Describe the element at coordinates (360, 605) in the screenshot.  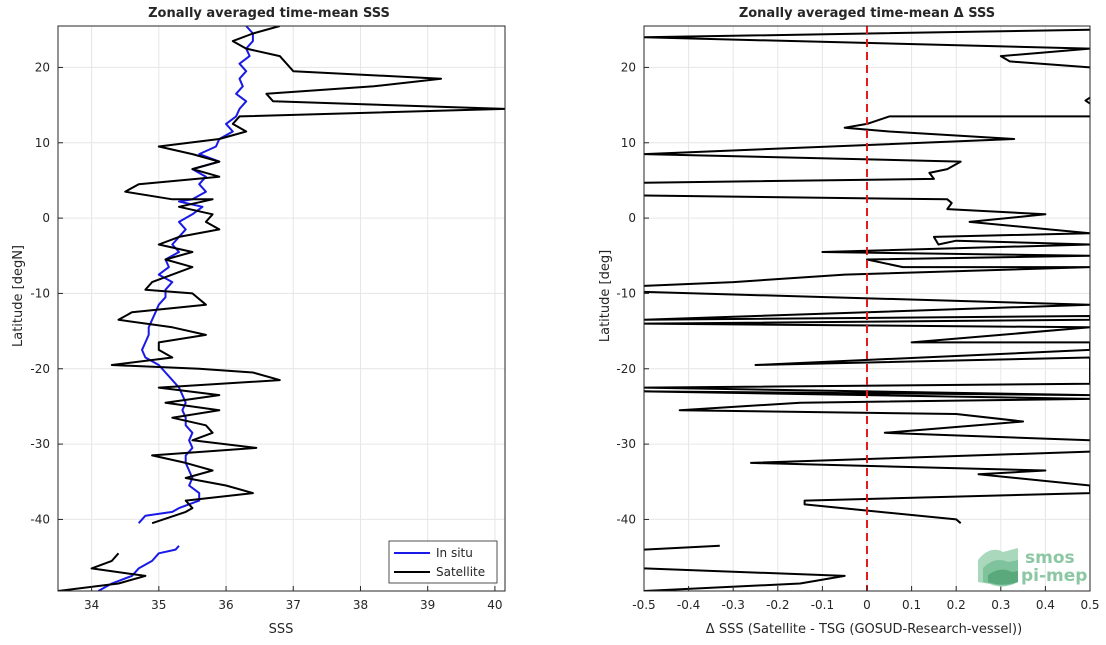
I see `x-tick-label: 38` at that location.